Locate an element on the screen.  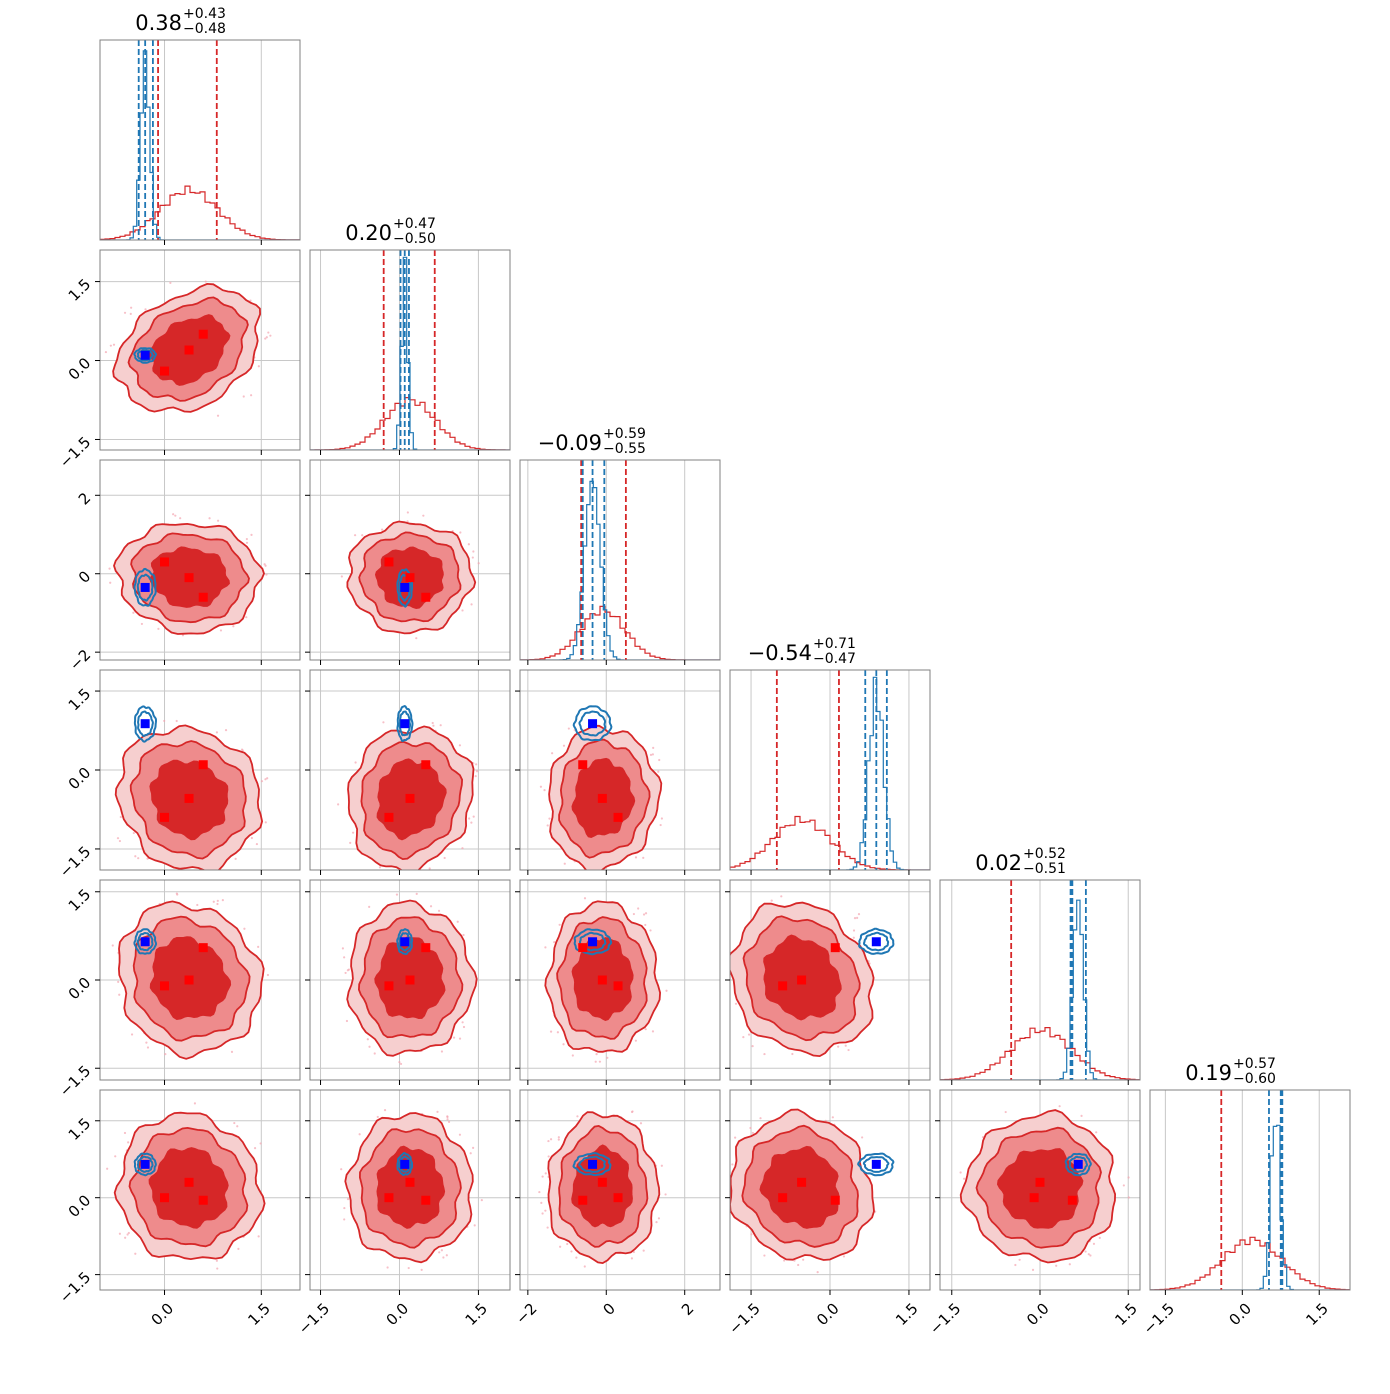
x-tick-label: −1.5 is located at coordinates (744, 1319).